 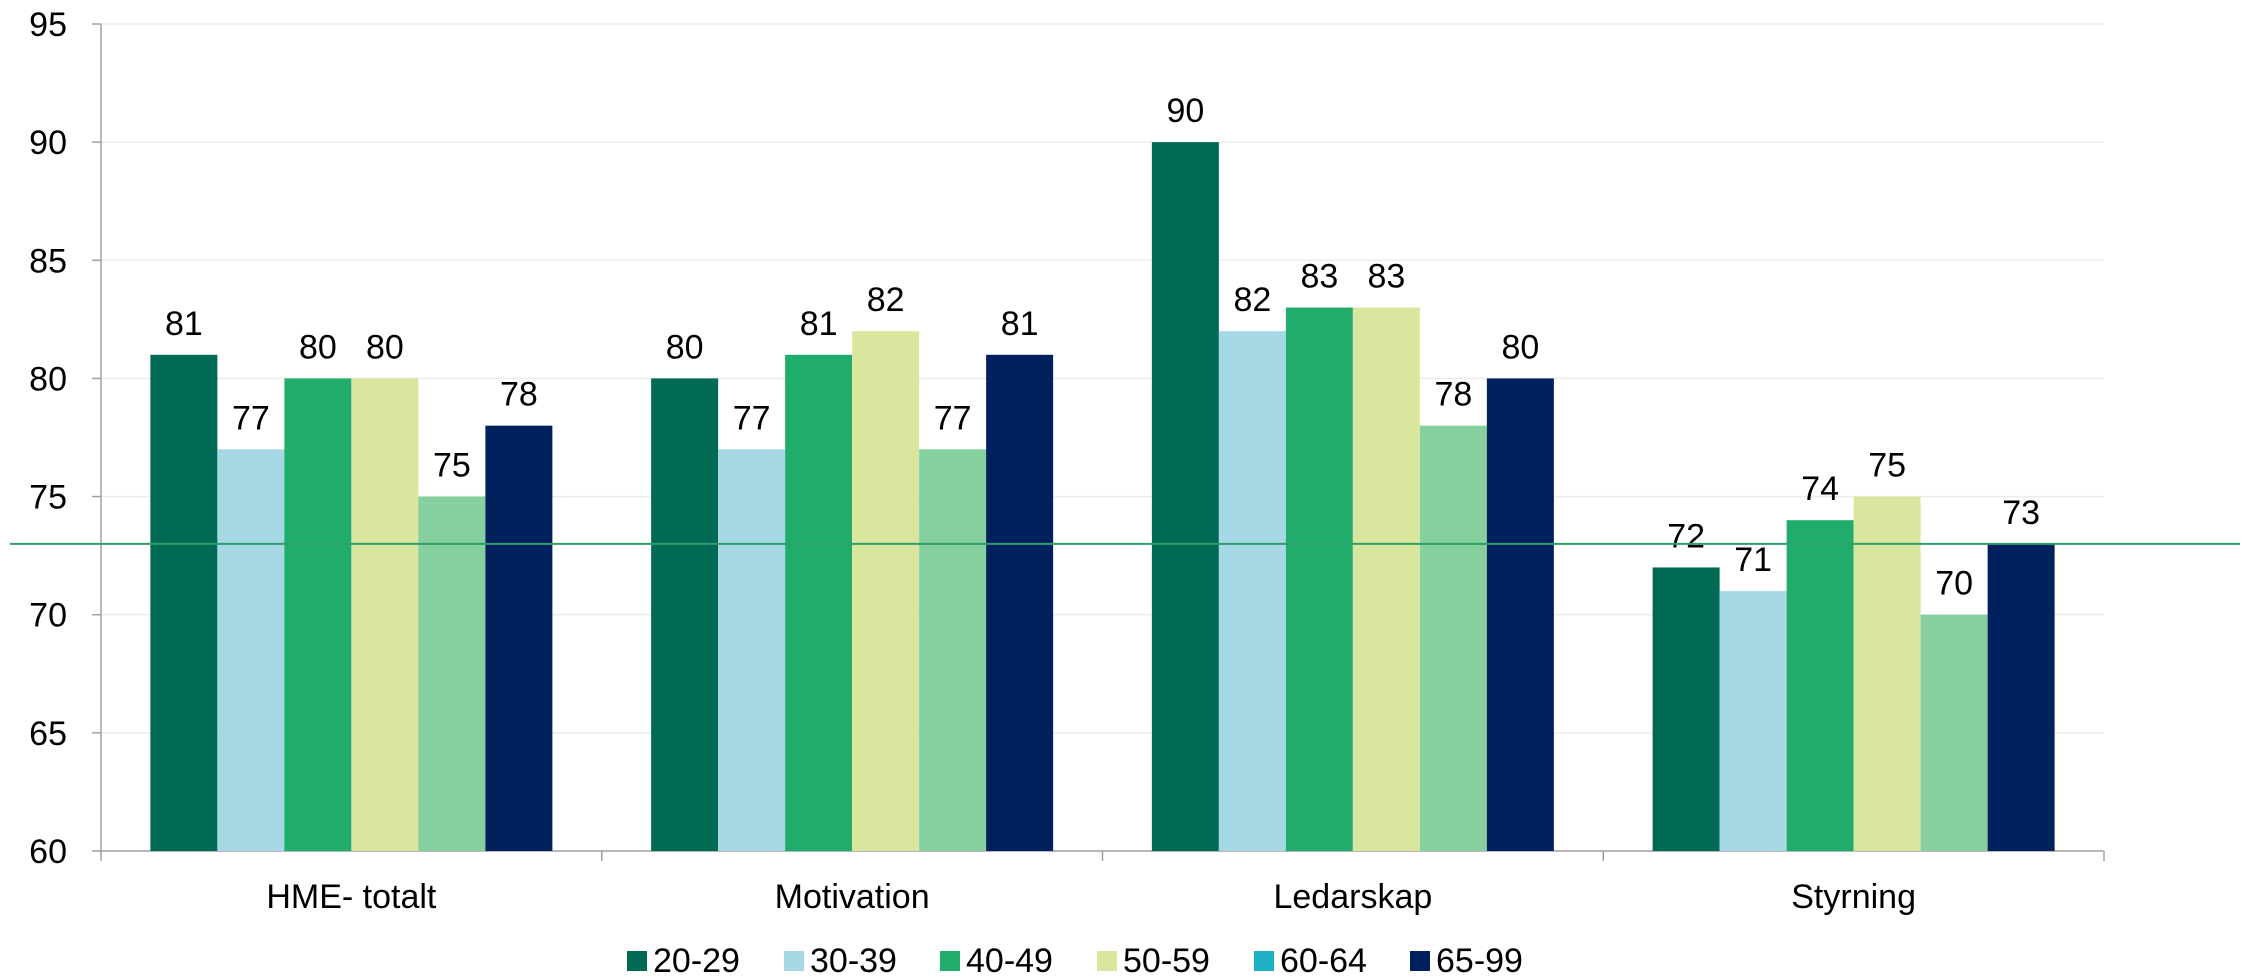 I want to click on data-label: 90, so click(x=1185, y=111).